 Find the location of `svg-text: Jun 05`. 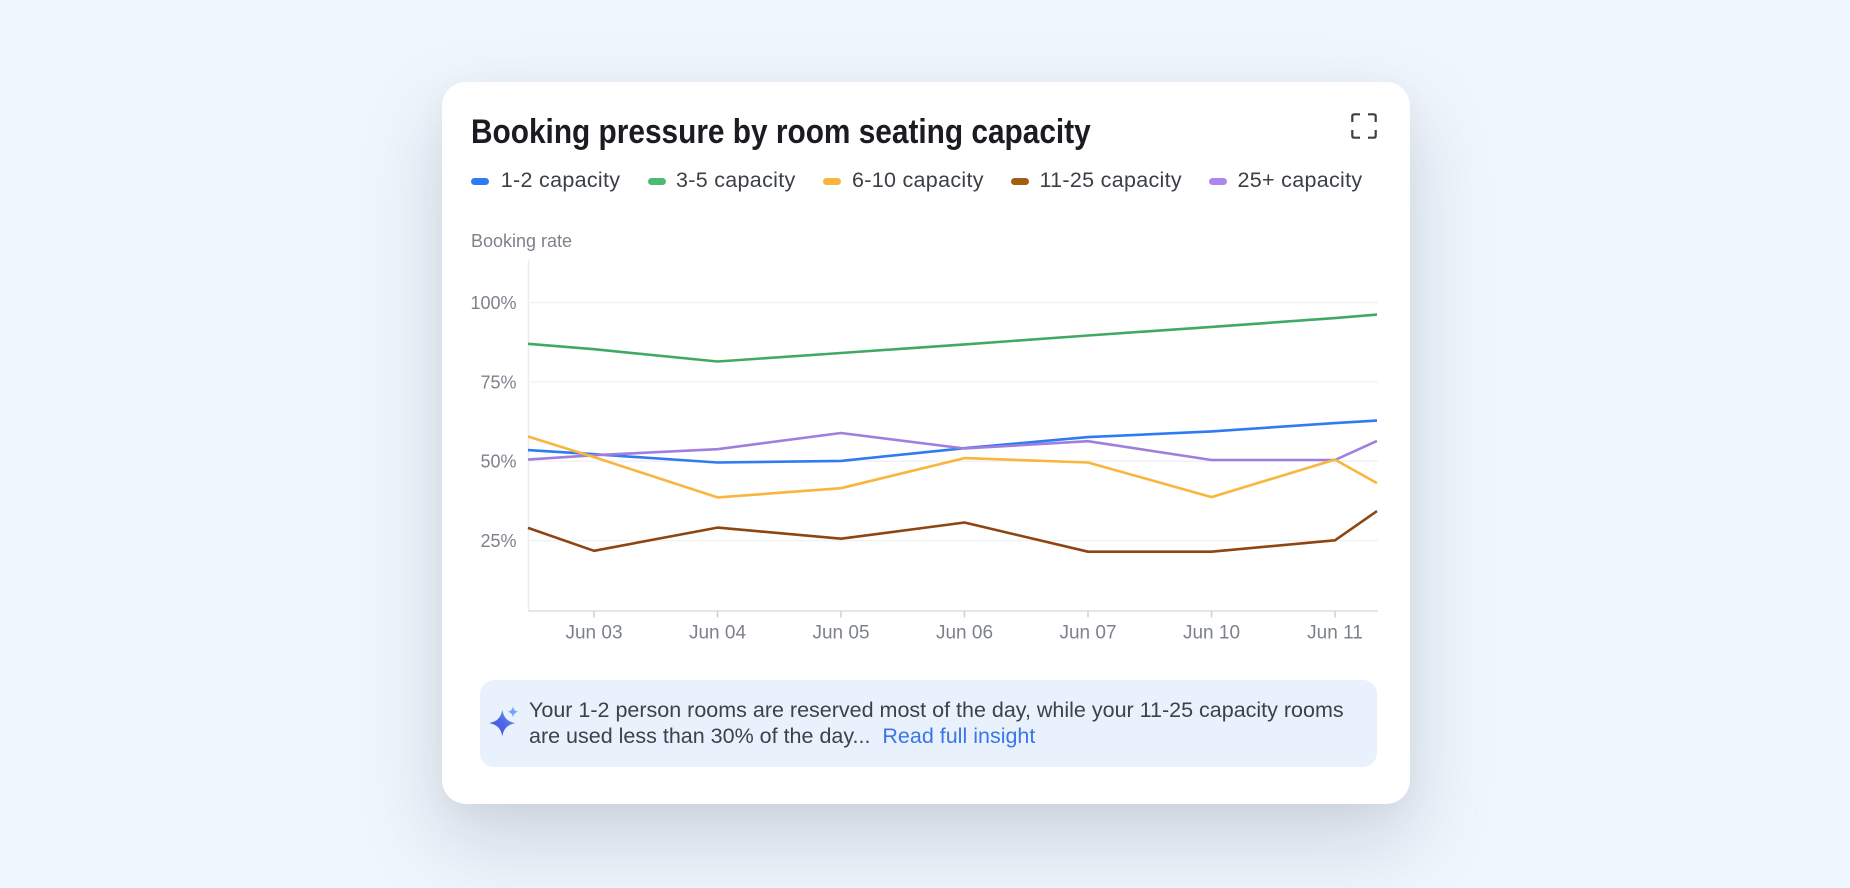

svg-text: Jun 05 is located at coordinates (840, 633).